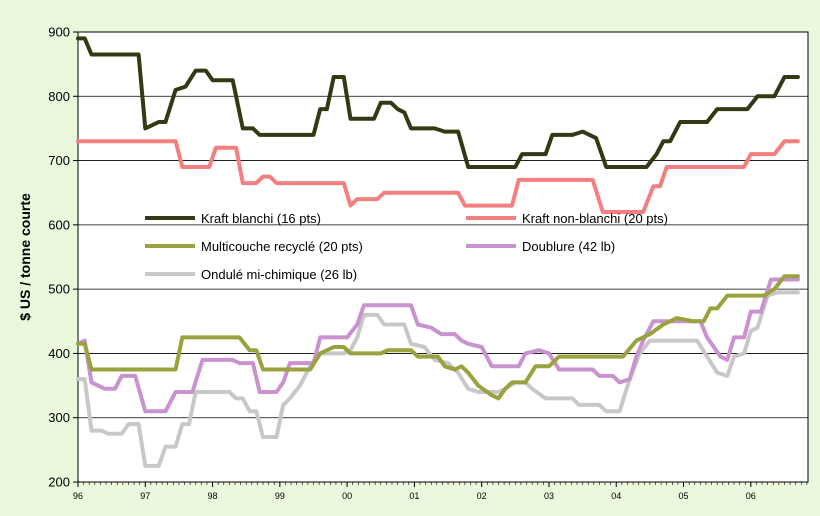  What do you see at coordinates (549, 496) in the screenshot?
I see `x-tick-label: 03` at bounding box center [549, 496].